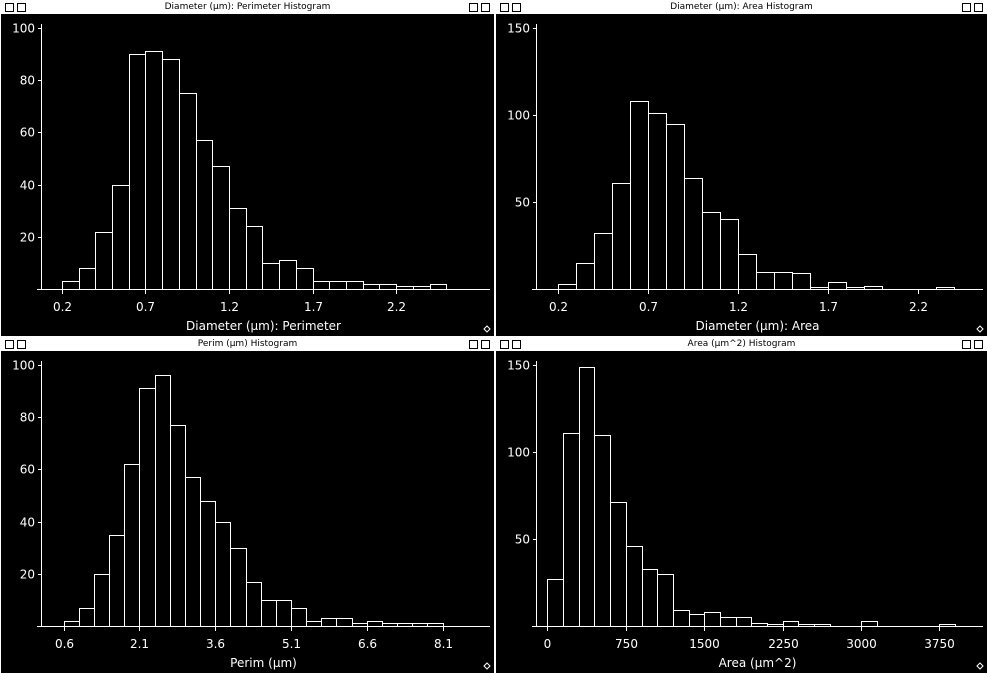 This screenshot has width=988, height=674. I want to click on window-title: Diameter (µm): Area Histogram, so click(741, 7).